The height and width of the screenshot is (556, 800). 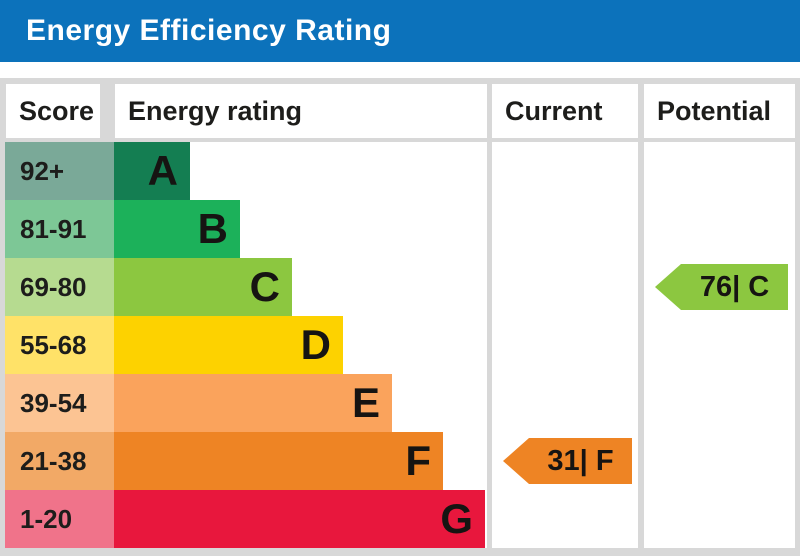 What do you see at coordinates (246, 229) in the screenshot?
I see `band-row-b: 81-91 B` at bounding box center [246, 229].